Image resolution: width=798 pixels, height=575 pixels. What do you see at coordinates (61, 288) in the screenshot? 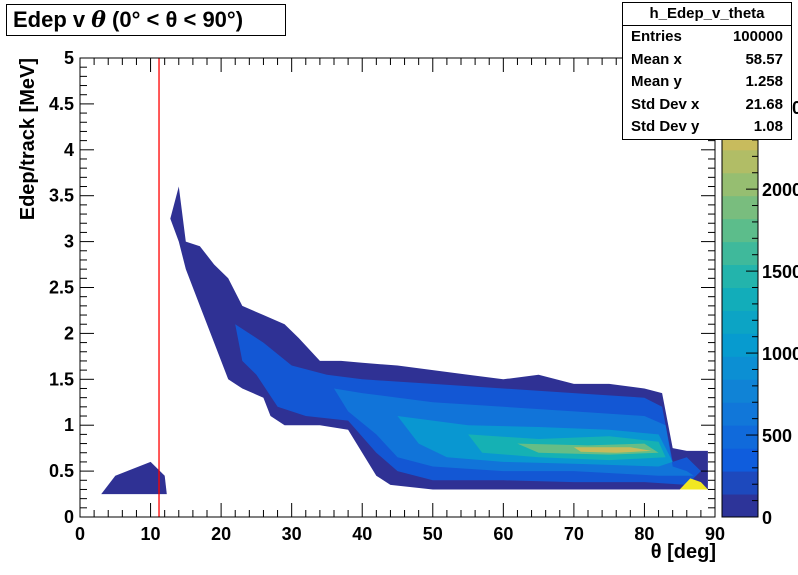
I see `y-tick-label: 2.5` at bounding box center [61, 288].